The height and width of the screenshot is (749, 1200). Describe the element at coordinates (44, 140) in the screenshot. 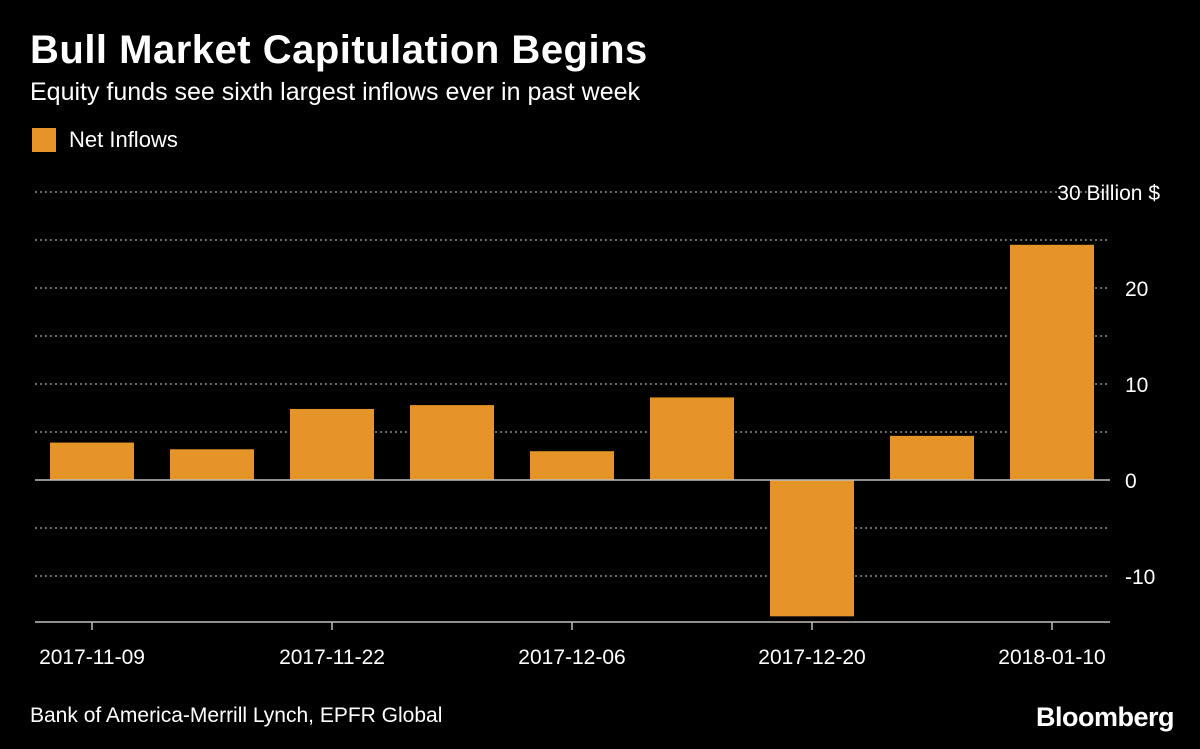

I see `legend-swatch-net-inflows` at that location.